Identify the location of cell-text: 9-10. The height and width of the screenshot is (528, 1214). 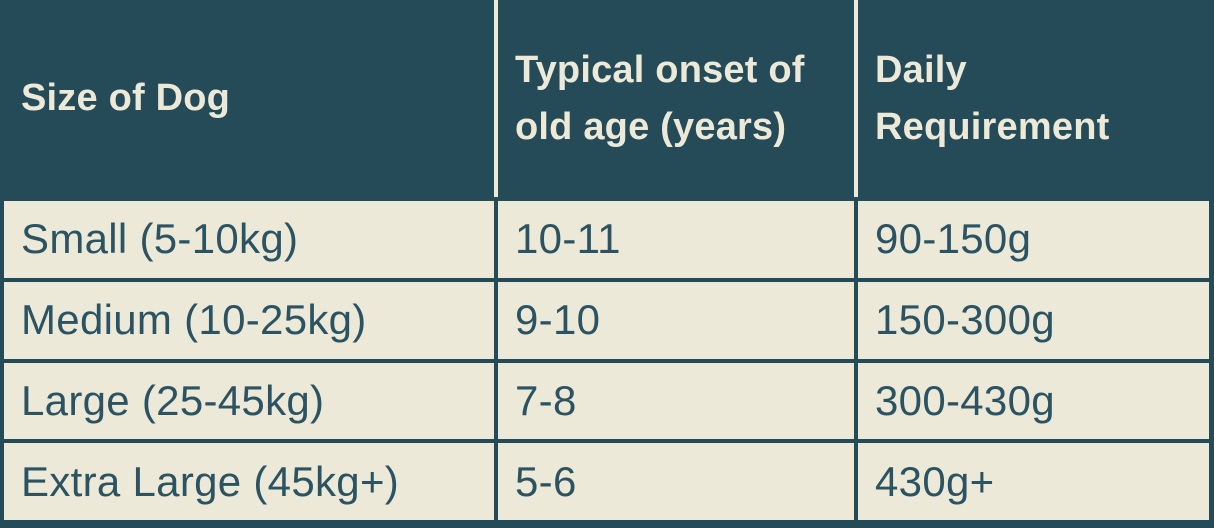
(558, 320).